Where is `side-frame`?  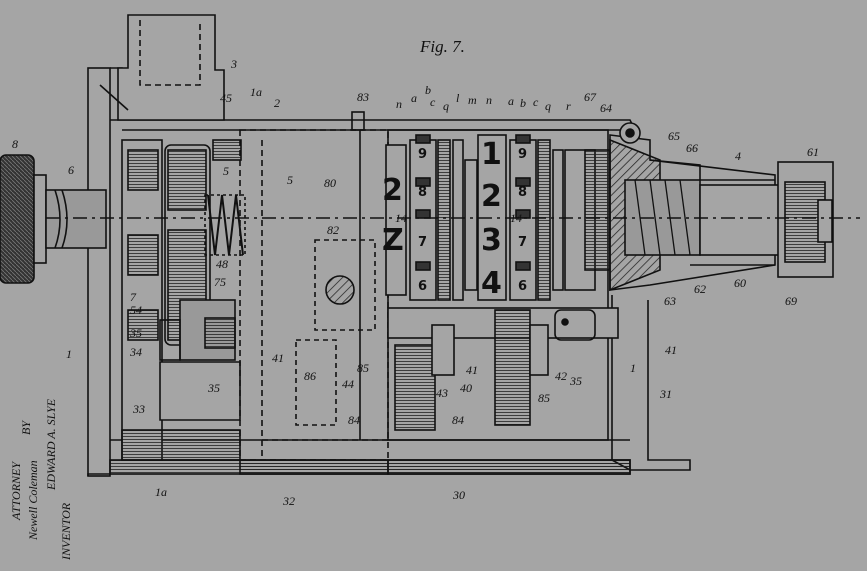
side-frame is located at coordinates (99, 272).